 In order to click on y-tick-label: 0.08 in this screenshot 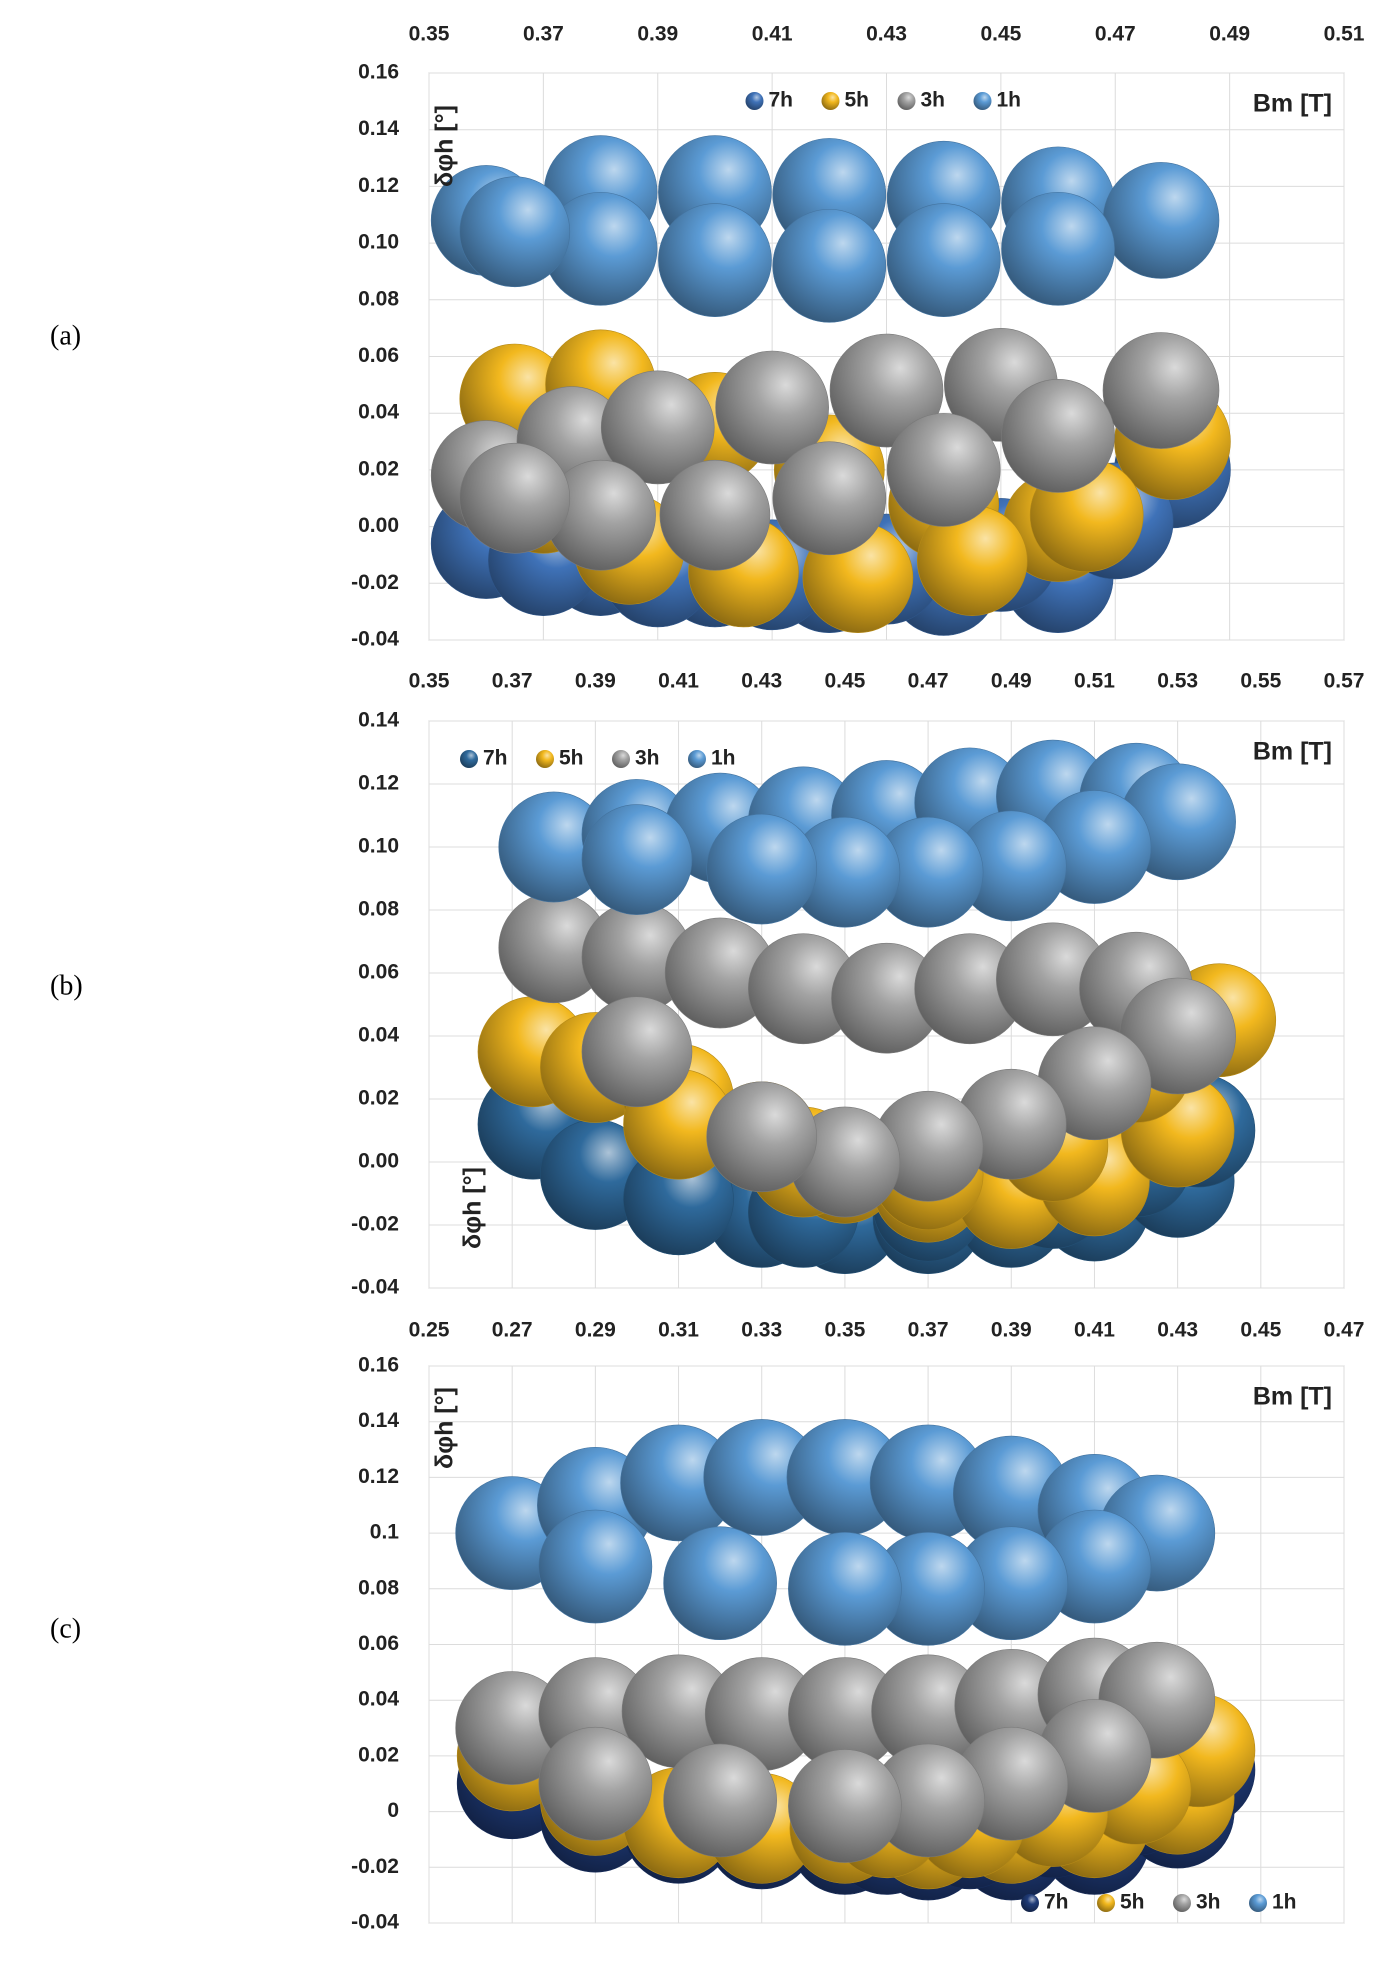, I will do `click(378, 909)`.